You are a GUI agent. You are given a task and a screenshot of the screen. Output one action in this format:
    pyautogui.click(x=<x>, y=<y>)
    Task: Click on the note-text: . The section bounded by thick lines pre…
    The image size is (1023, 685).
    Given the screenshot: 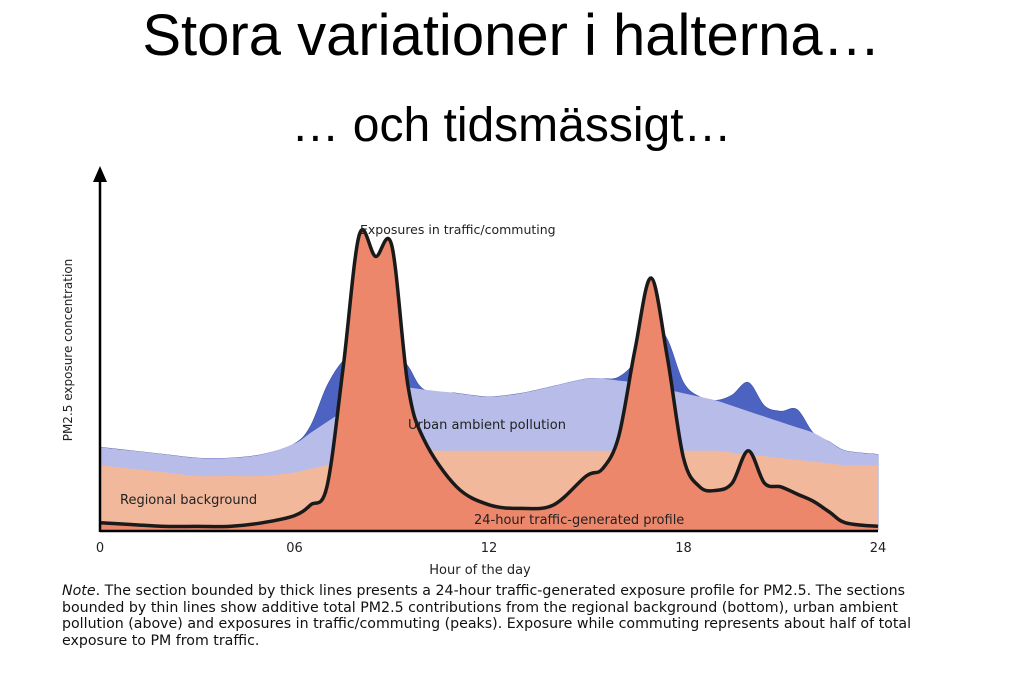 What is the action you would take?
    pyautogui.click(x=487, y=616)
    